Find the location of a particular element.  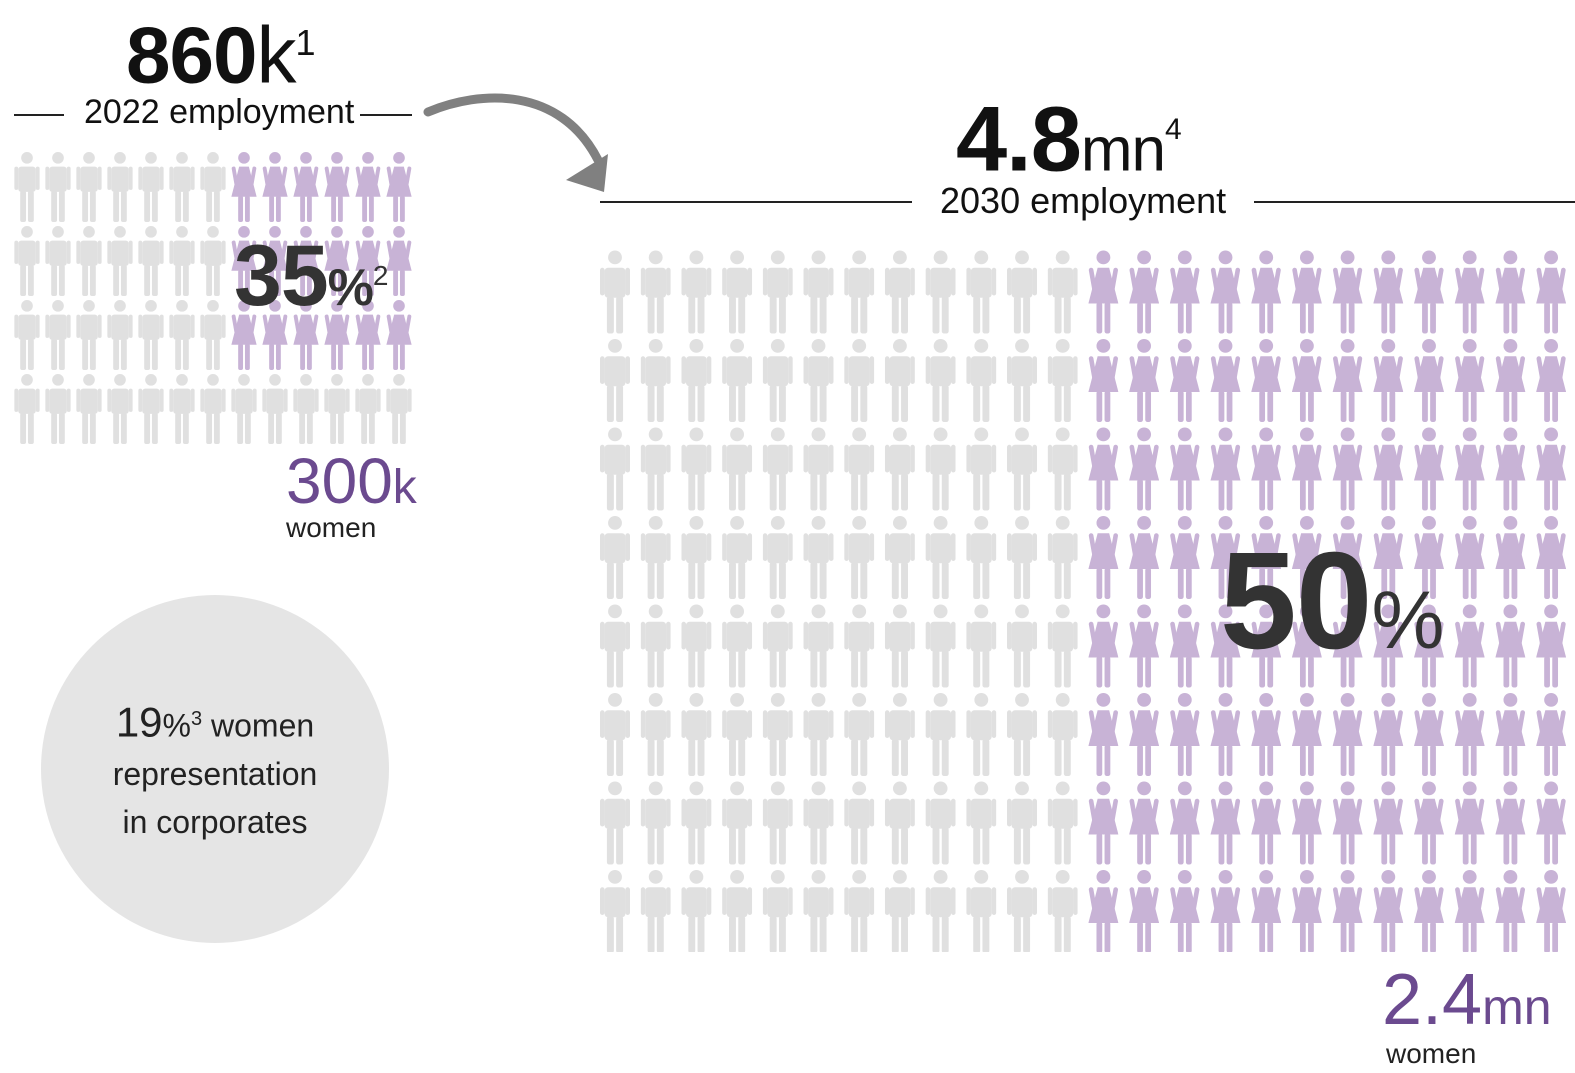

right-rule-2022 is located at coordinates (386, 115).